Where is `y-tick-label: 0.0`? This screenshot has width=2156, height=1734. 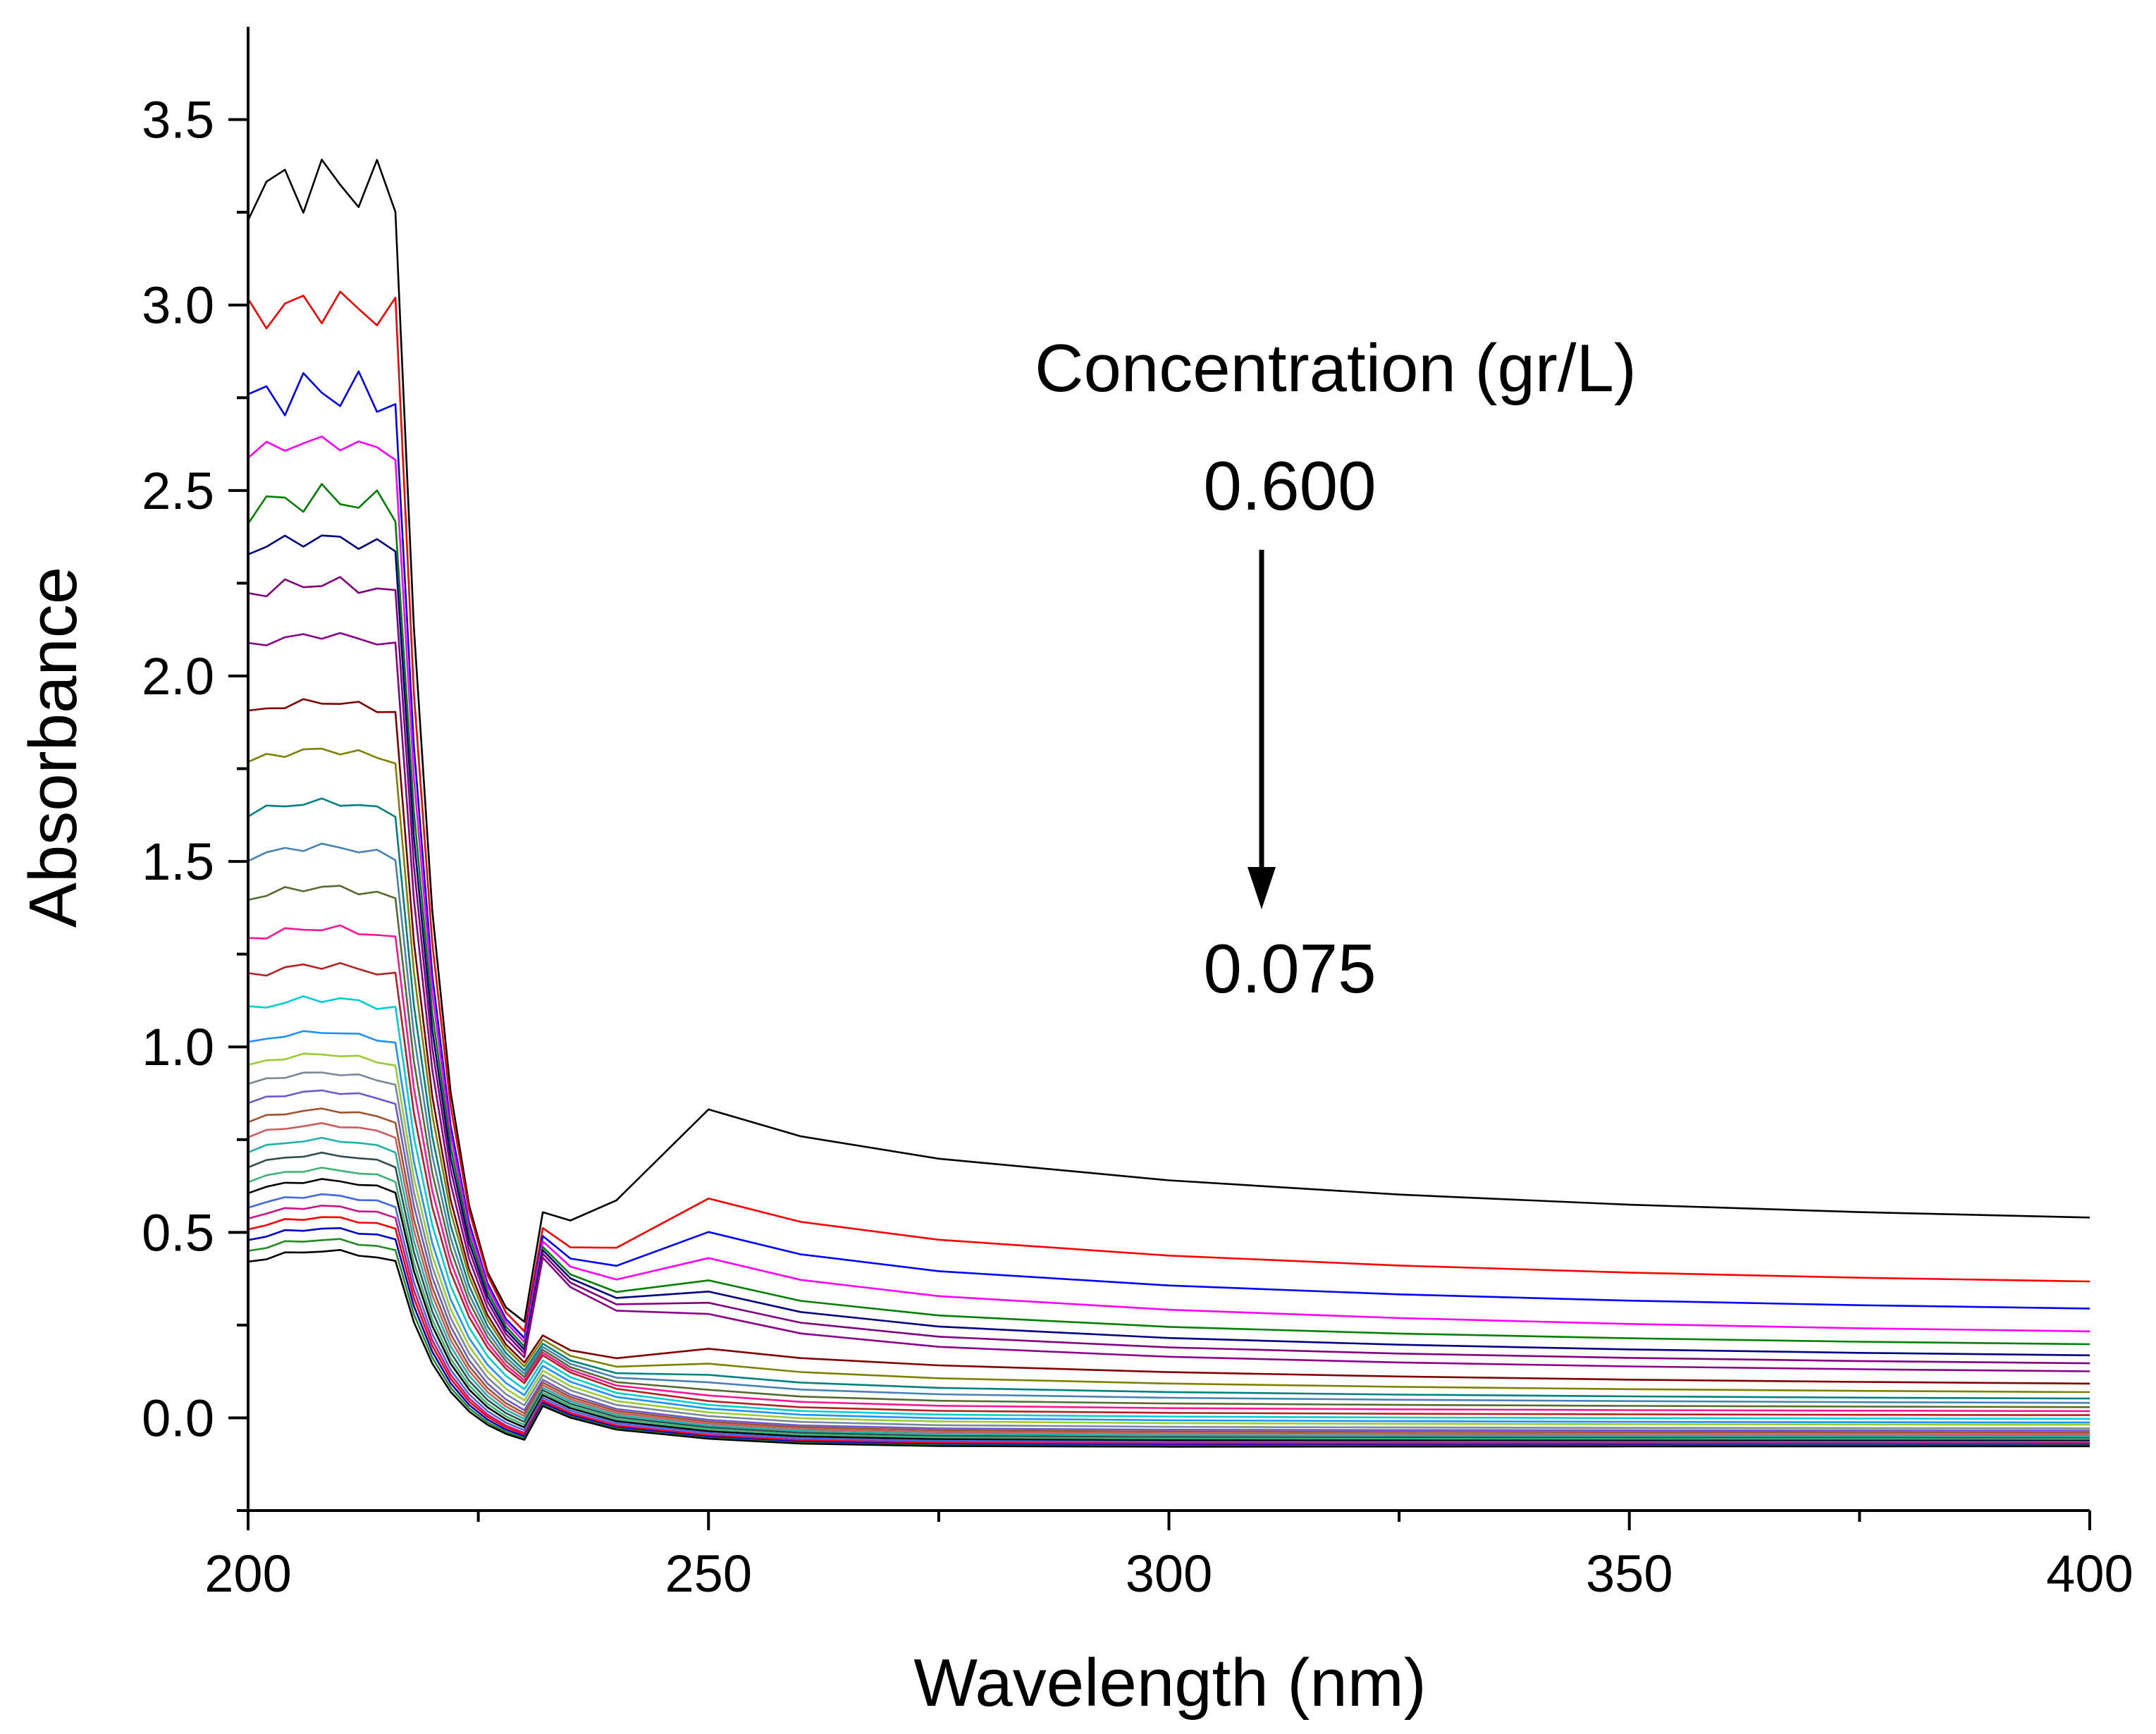
y-tick-label: 0.0 is located at coordinates (178, 1418).